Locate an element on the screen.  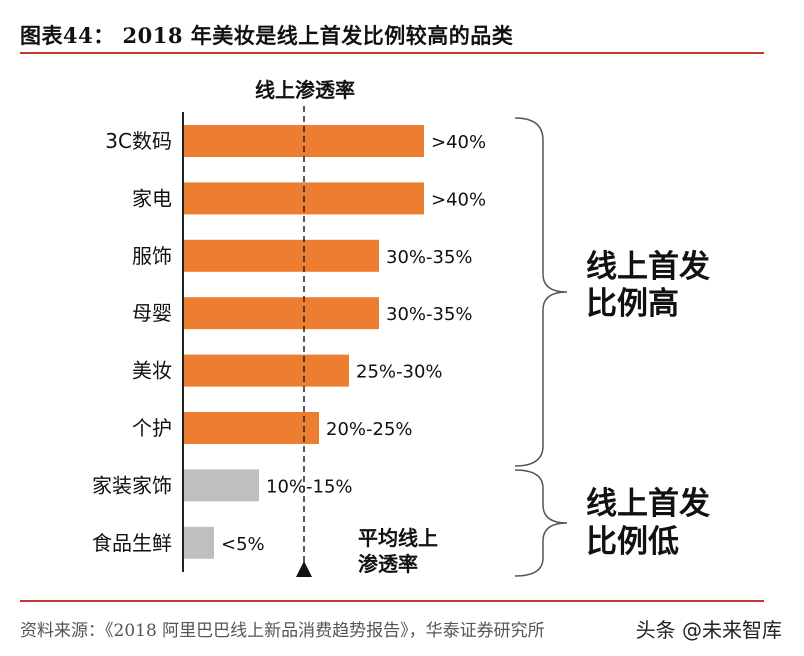
group-brace-high is located at coordinates (541, 292).